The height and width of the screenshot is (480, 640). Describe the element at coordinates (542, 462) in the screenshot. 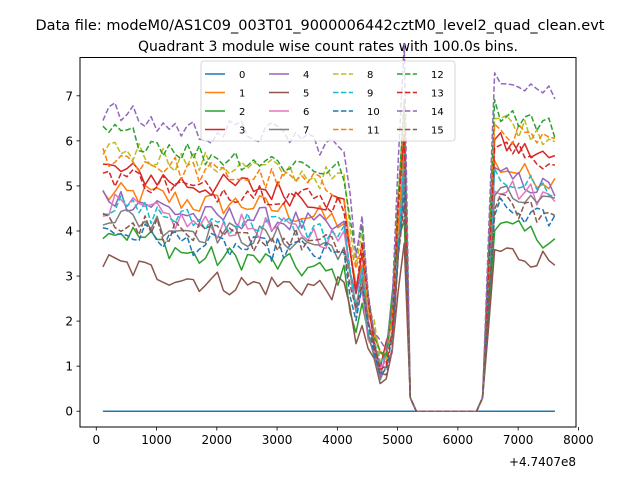

I see `x-offset-label: +4.7407e8` at that location.